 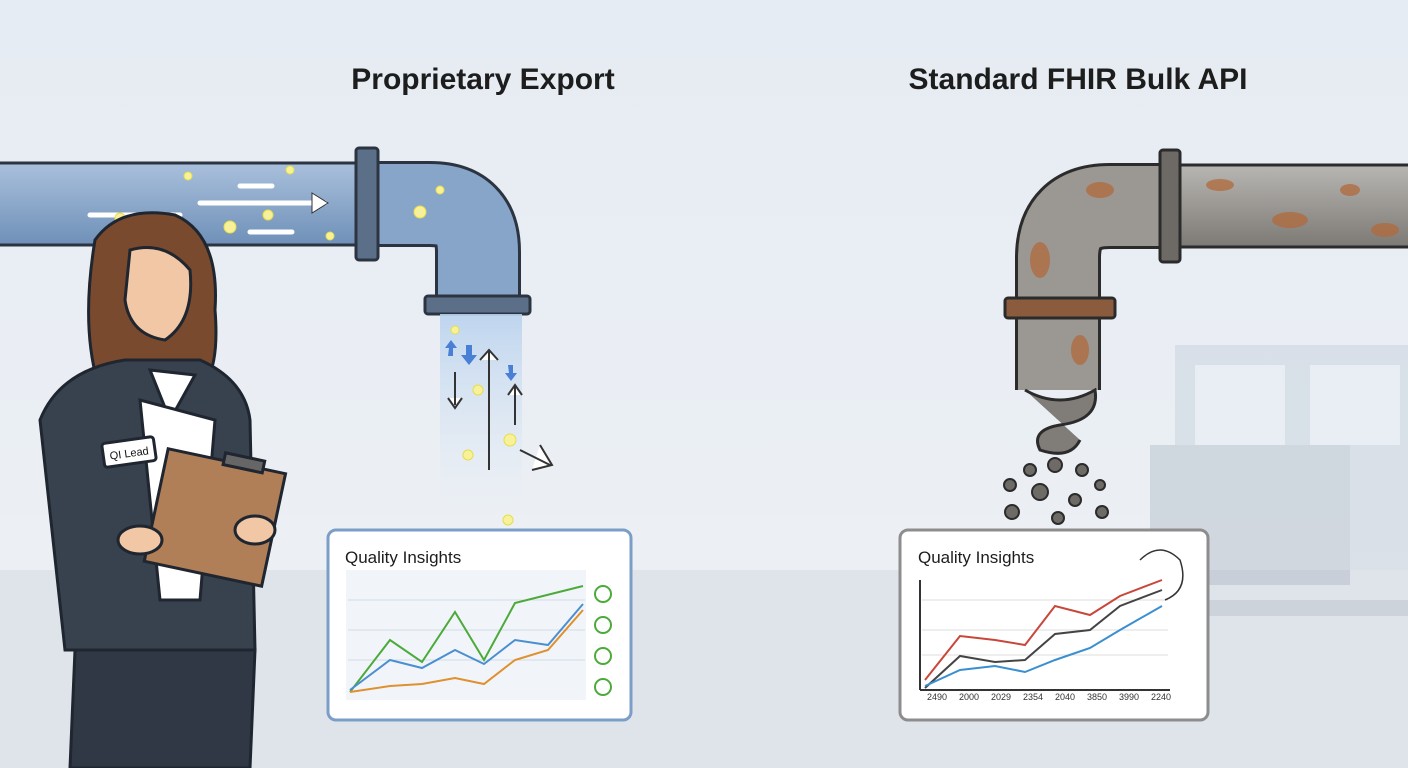 What do you see at coordinates (937, 697) in the screenshot?
I see `x-label: 2490` at bounding box center [937, 697].